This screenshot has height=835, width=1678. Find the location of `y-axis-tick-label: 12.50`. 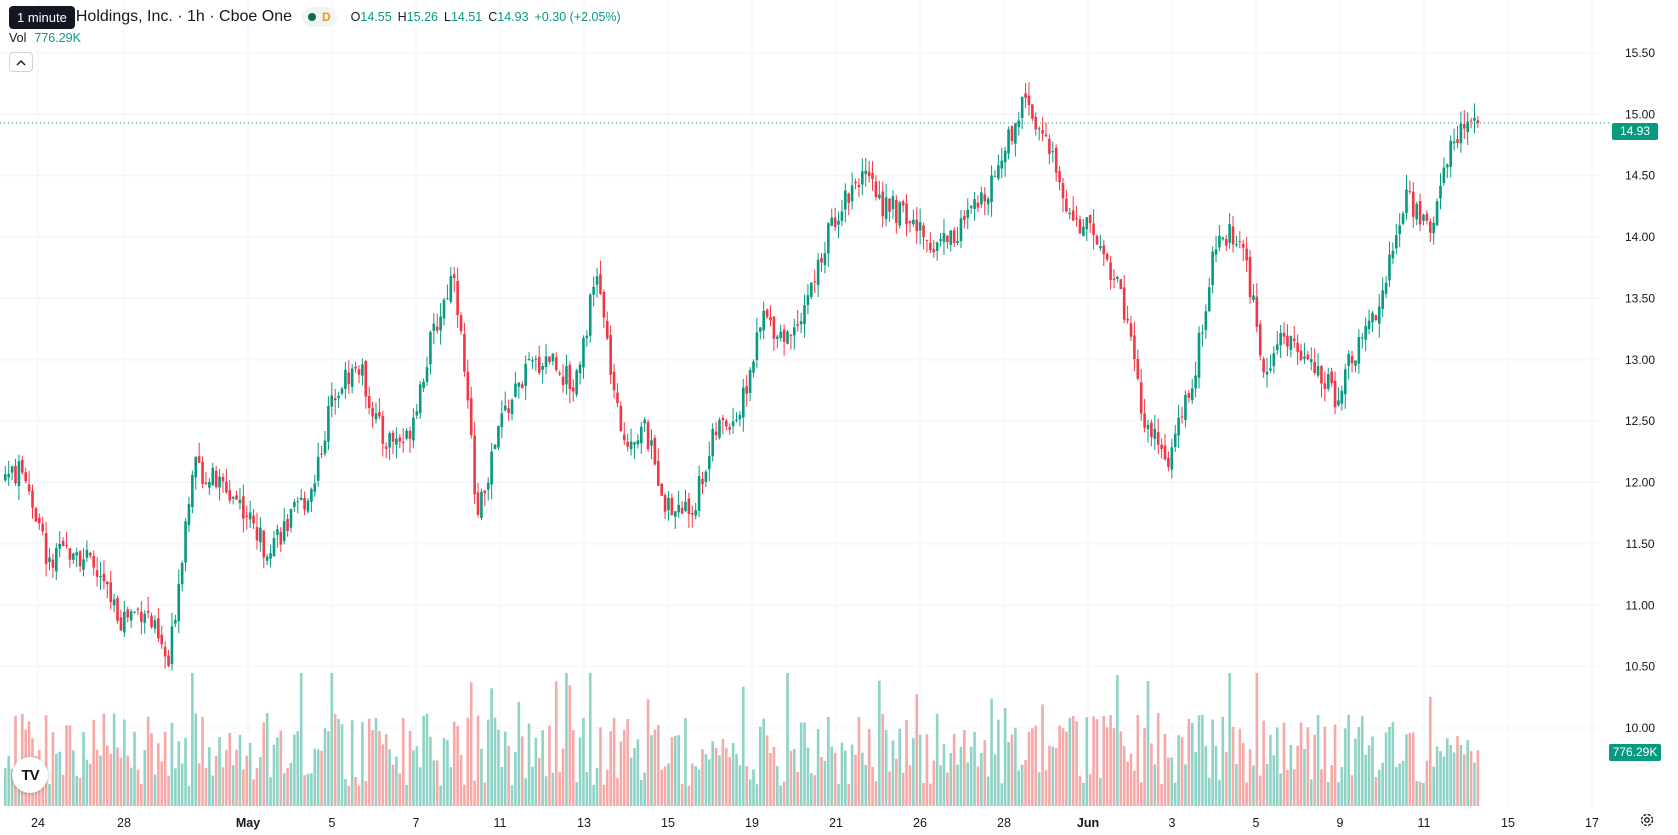

y-axis-tick-label: 12.50 is located at coordinates (1640, 421).